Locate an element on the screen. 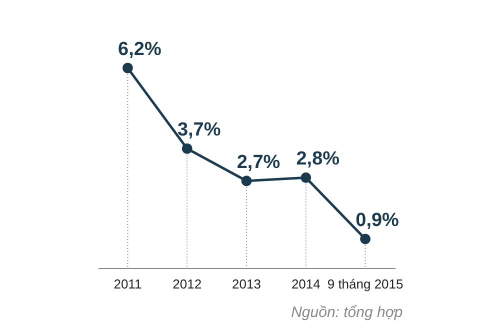 The height and width of the screenshot is (330, 500). x-tick-label: 2013 is located at coordinates (246, 284).